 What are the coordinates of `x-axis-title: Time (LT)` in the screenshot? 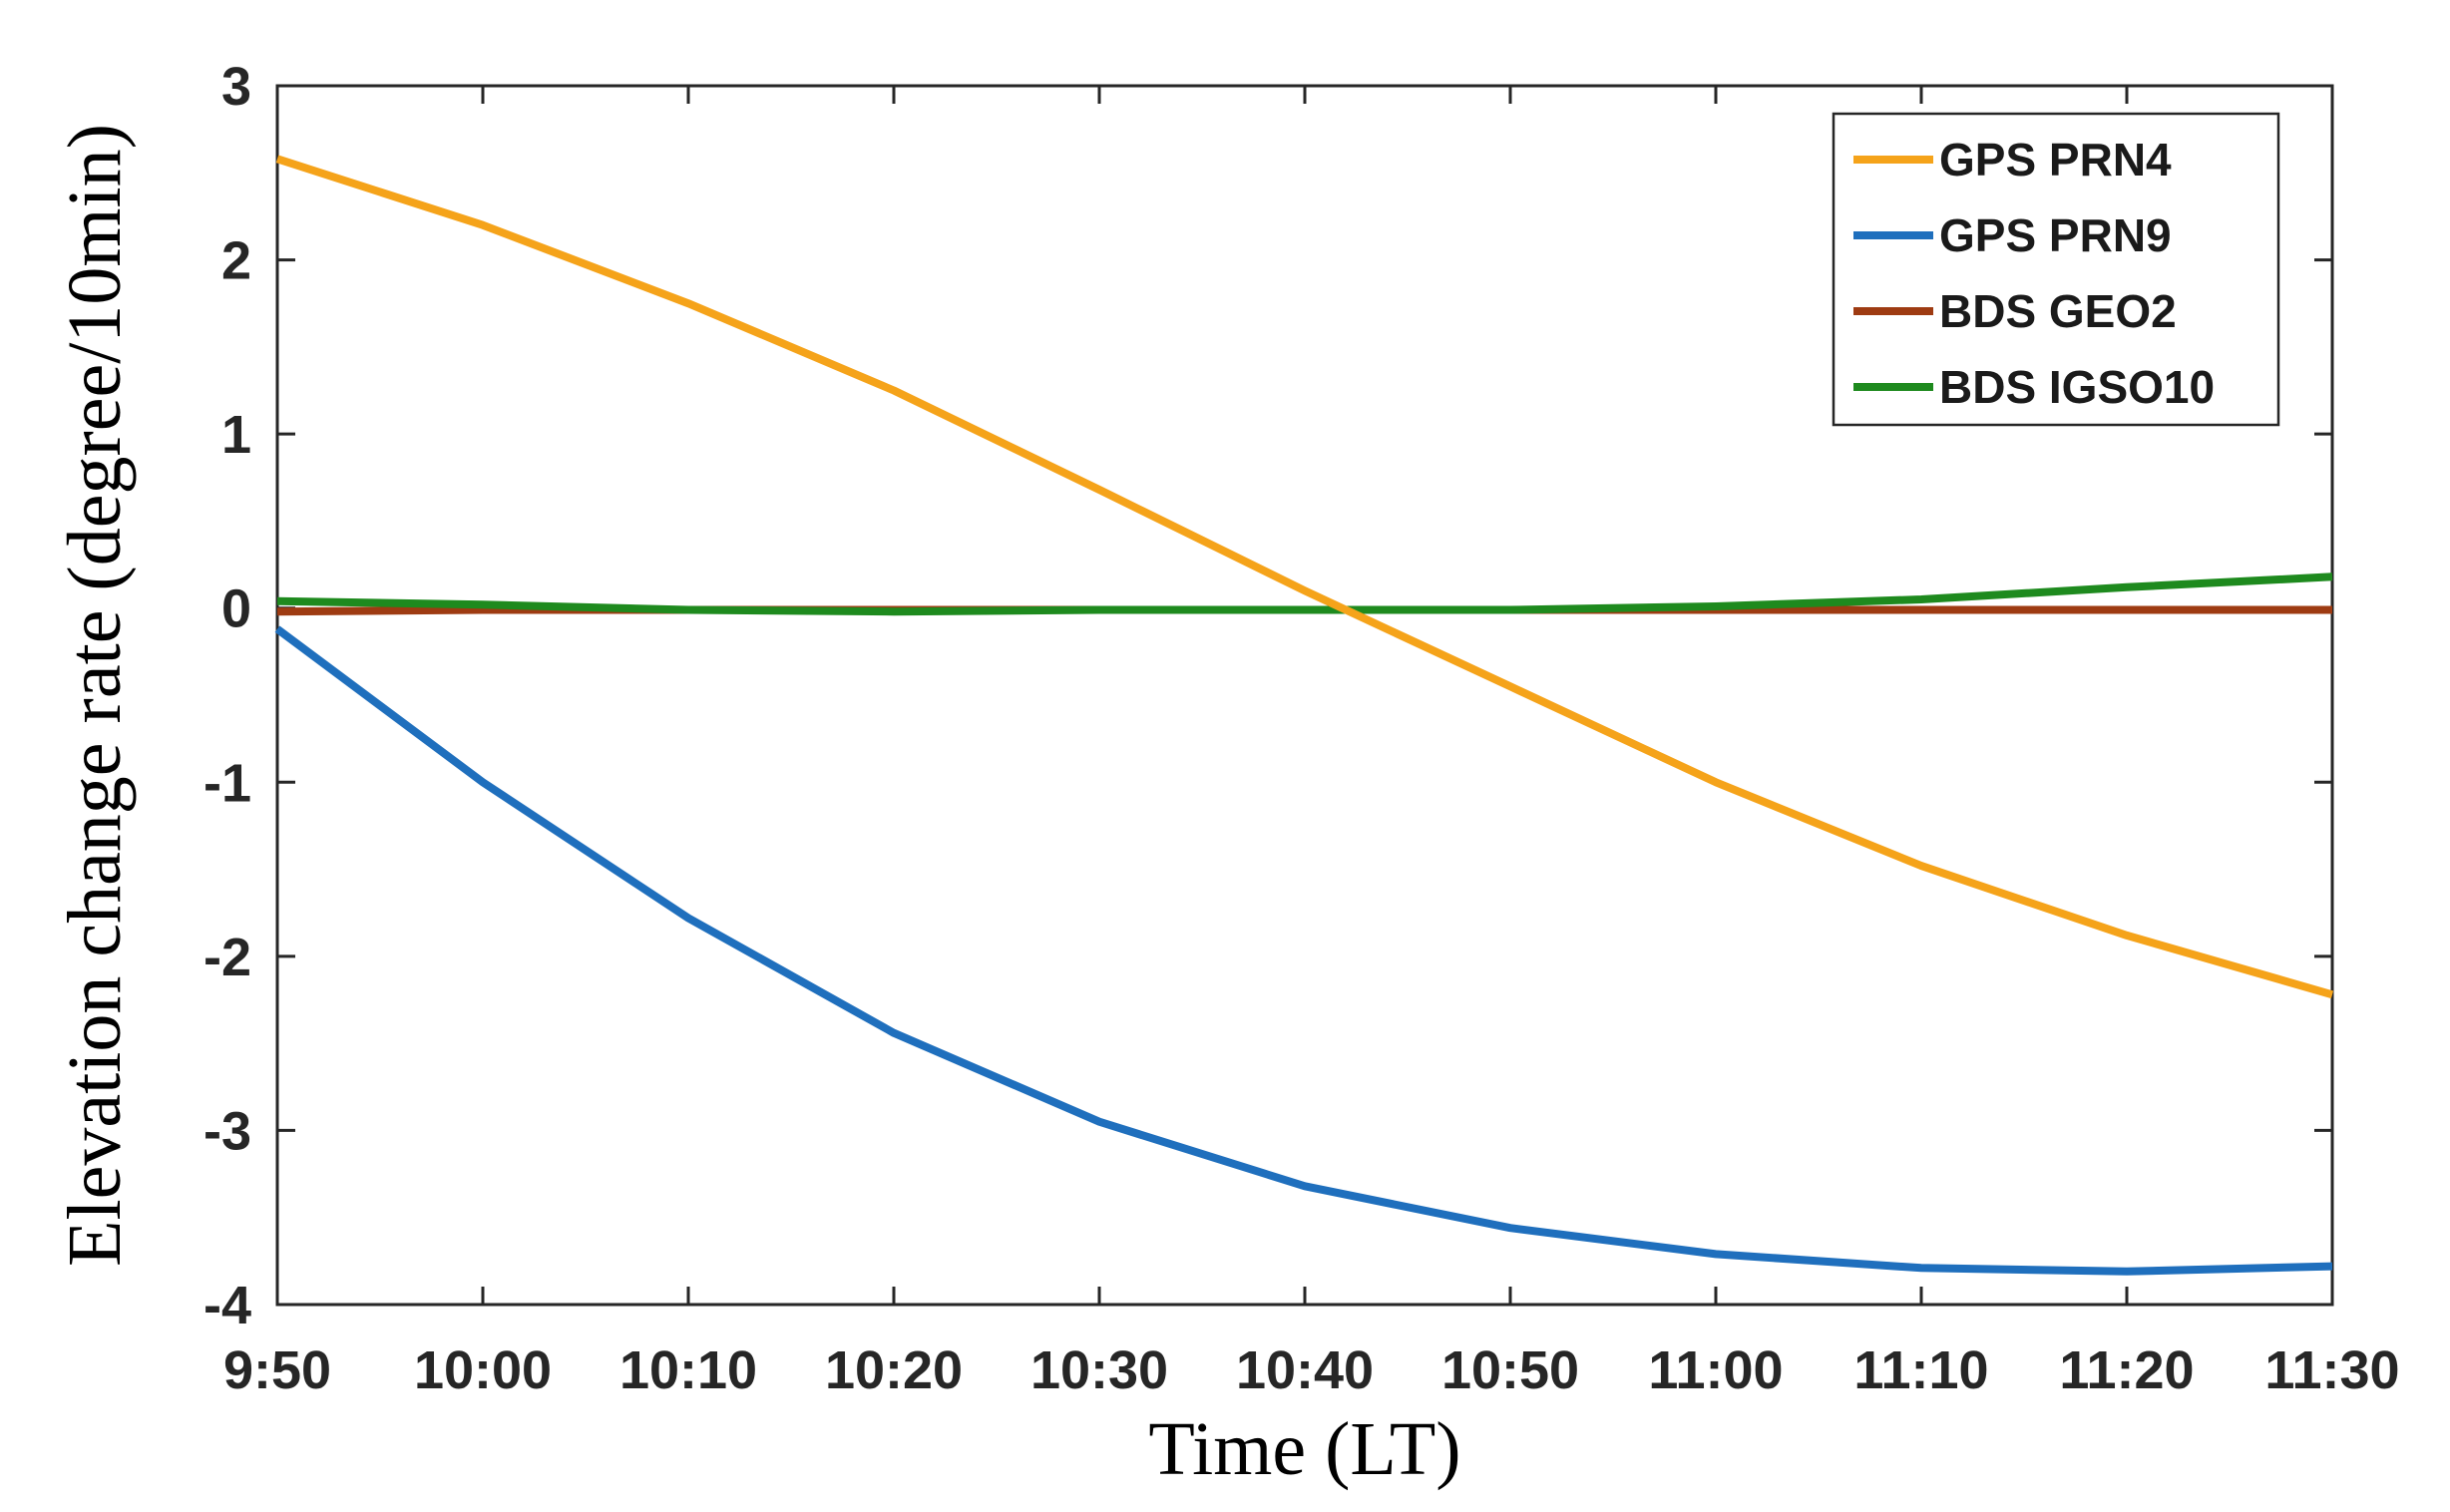 It's located at (1304, 1449).